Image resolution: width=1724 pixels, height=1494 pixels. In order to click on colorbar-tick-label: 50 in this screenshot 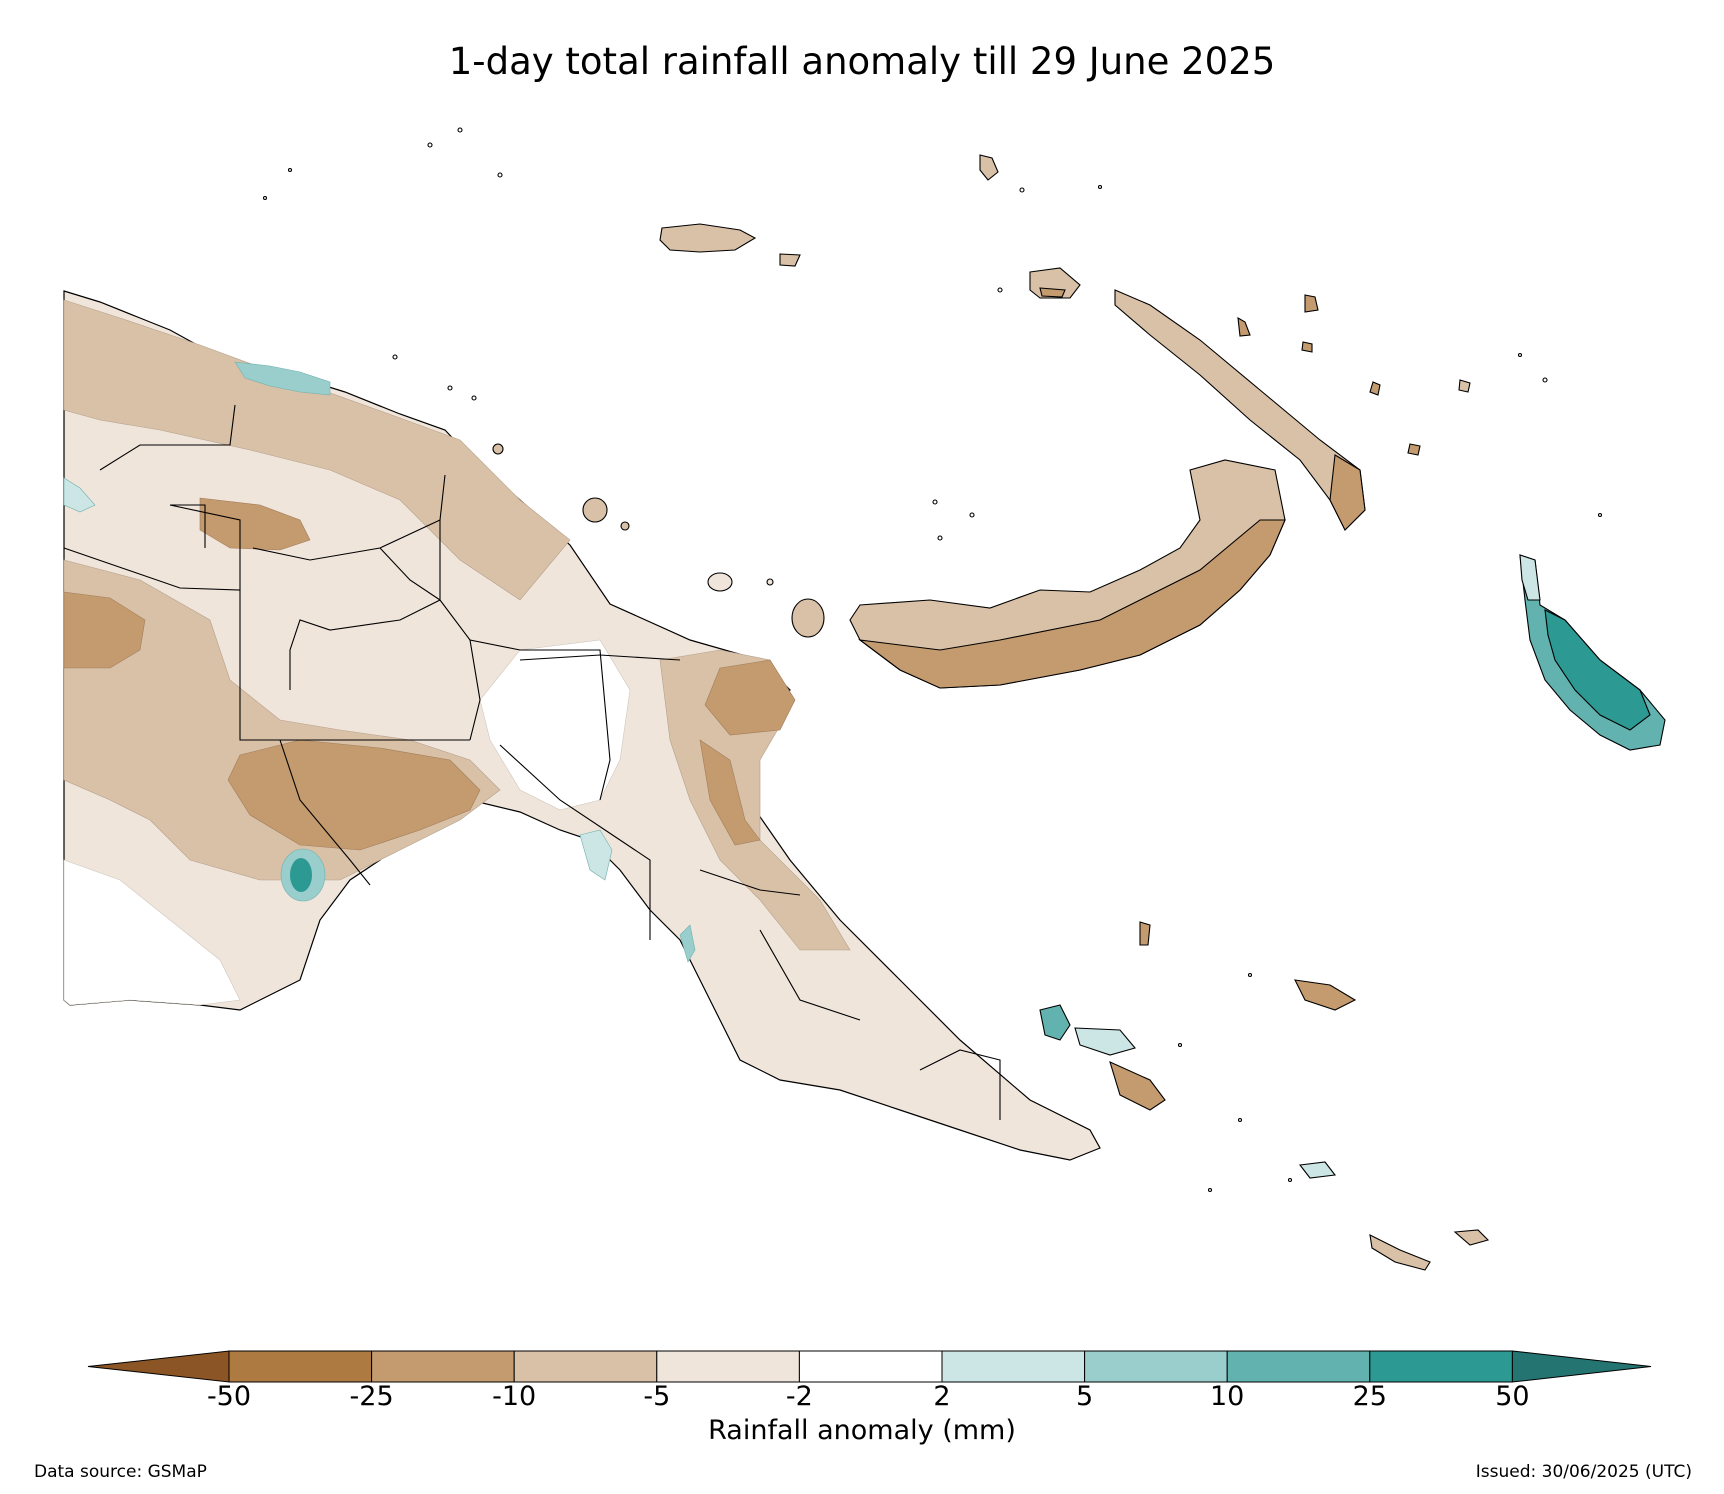, I will do `click(1512, 1396)`.